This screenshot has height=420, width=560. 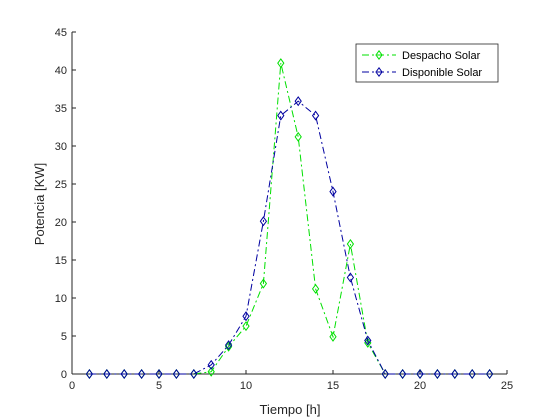 What do you see at coordinates (72, 386) in the screenshot?
I see `x-tick-label-0: 0` at bounding box center [72, 386].